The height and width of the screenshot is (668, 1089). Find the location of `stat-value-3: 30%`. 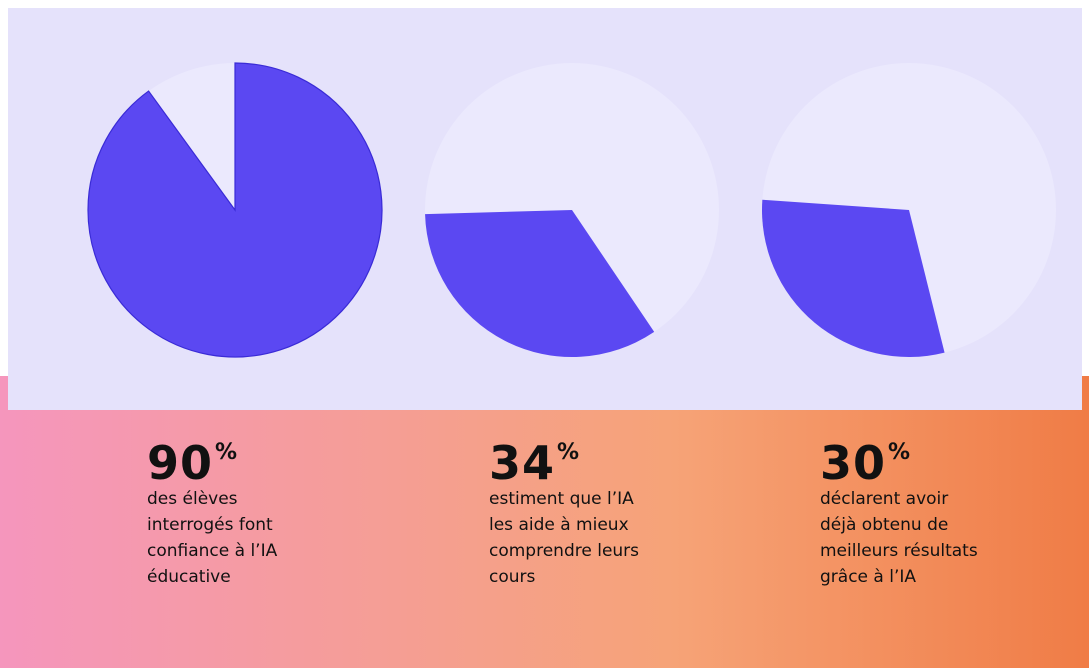

stat-value-3: 30% is located at coordinates (920, 463).